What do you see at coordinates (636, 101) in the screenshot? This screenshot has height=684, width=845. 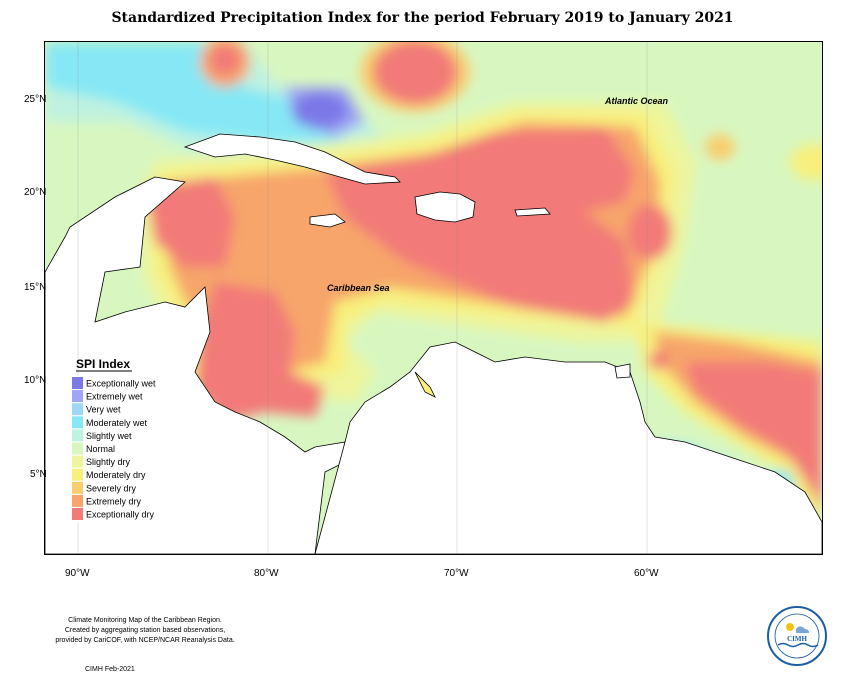 I see `atlantic-ocean-label: Atlantic Ocean` at bounding box center [636, 101].